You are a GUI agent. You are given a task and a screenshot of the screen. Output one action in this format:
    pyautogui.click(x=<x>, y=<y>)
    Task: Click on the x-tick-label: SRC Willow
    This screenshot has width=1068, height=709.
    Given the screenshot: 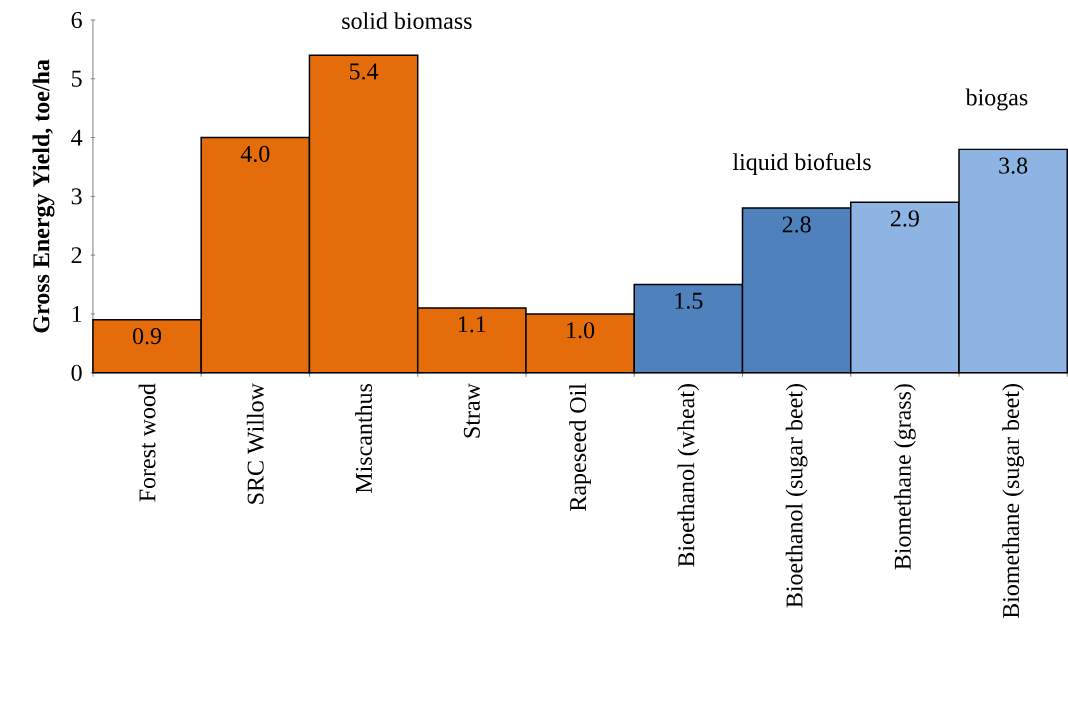 What is the action you would take?
    pyautogui.click(x=255, y=444)
    